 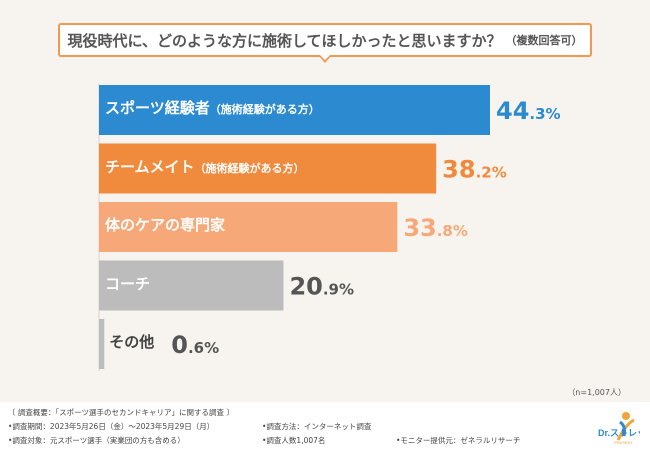 I want to click on bar-category-main: スポーツ経験者, so click(x=157, y=108).